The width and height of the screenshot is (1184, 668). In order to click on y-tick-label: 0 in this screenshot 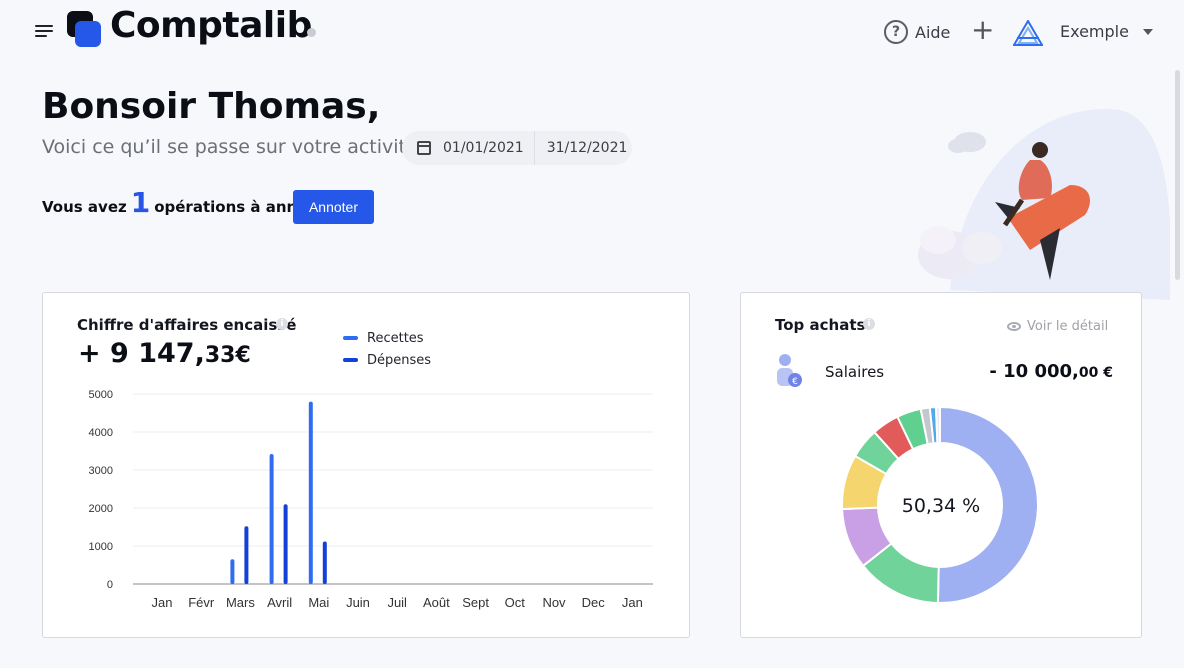, I will do `click(110, 585)`.